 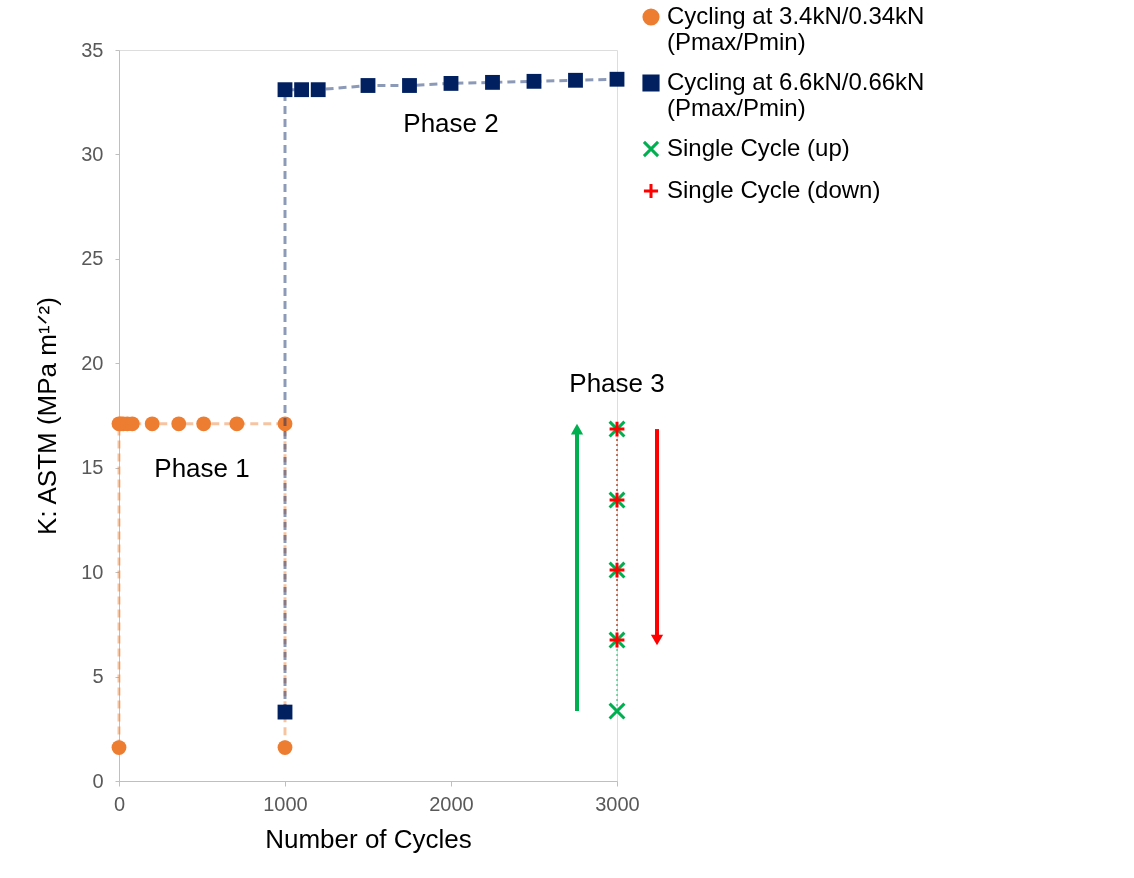 I want to click on legend-label: Single Cycle (up), so click(x=758, y=147).